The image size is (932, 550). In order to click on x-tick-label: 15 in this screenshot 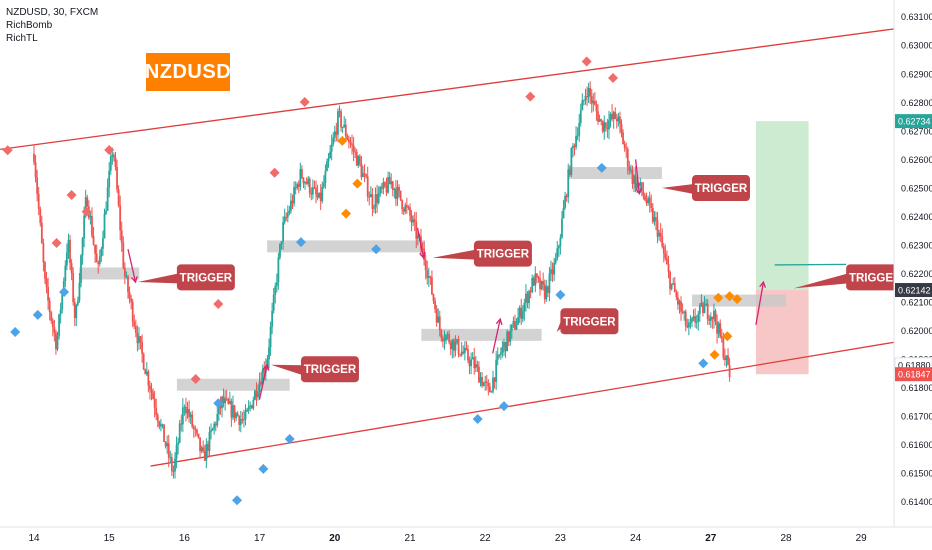, I will do `click(110, 538)`.